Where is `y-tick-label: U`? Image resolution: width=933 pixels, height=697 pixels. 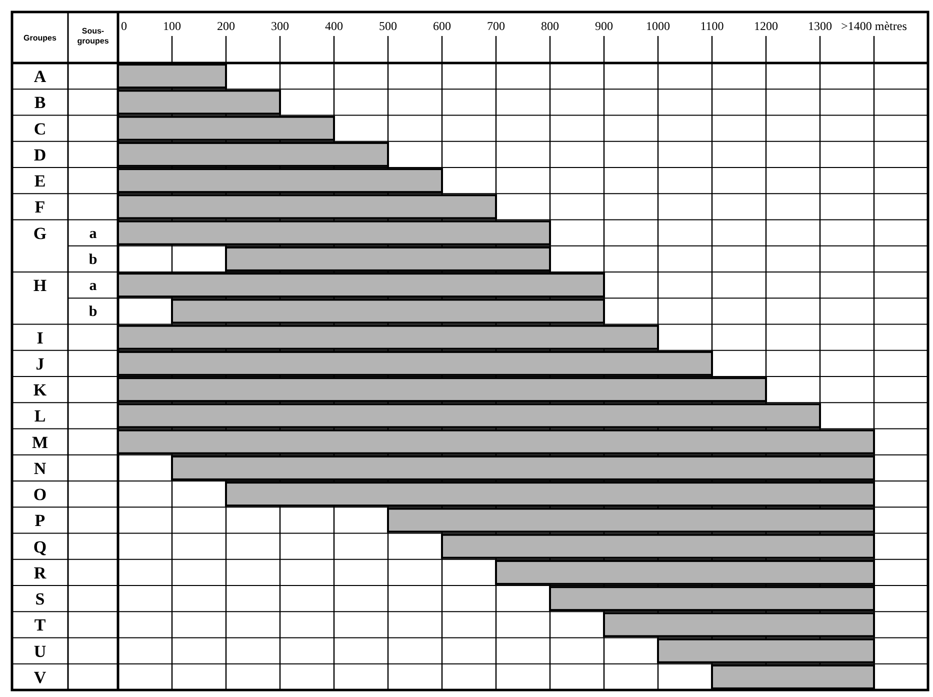
y-tick-label: U is located at coordinates (40, 651).